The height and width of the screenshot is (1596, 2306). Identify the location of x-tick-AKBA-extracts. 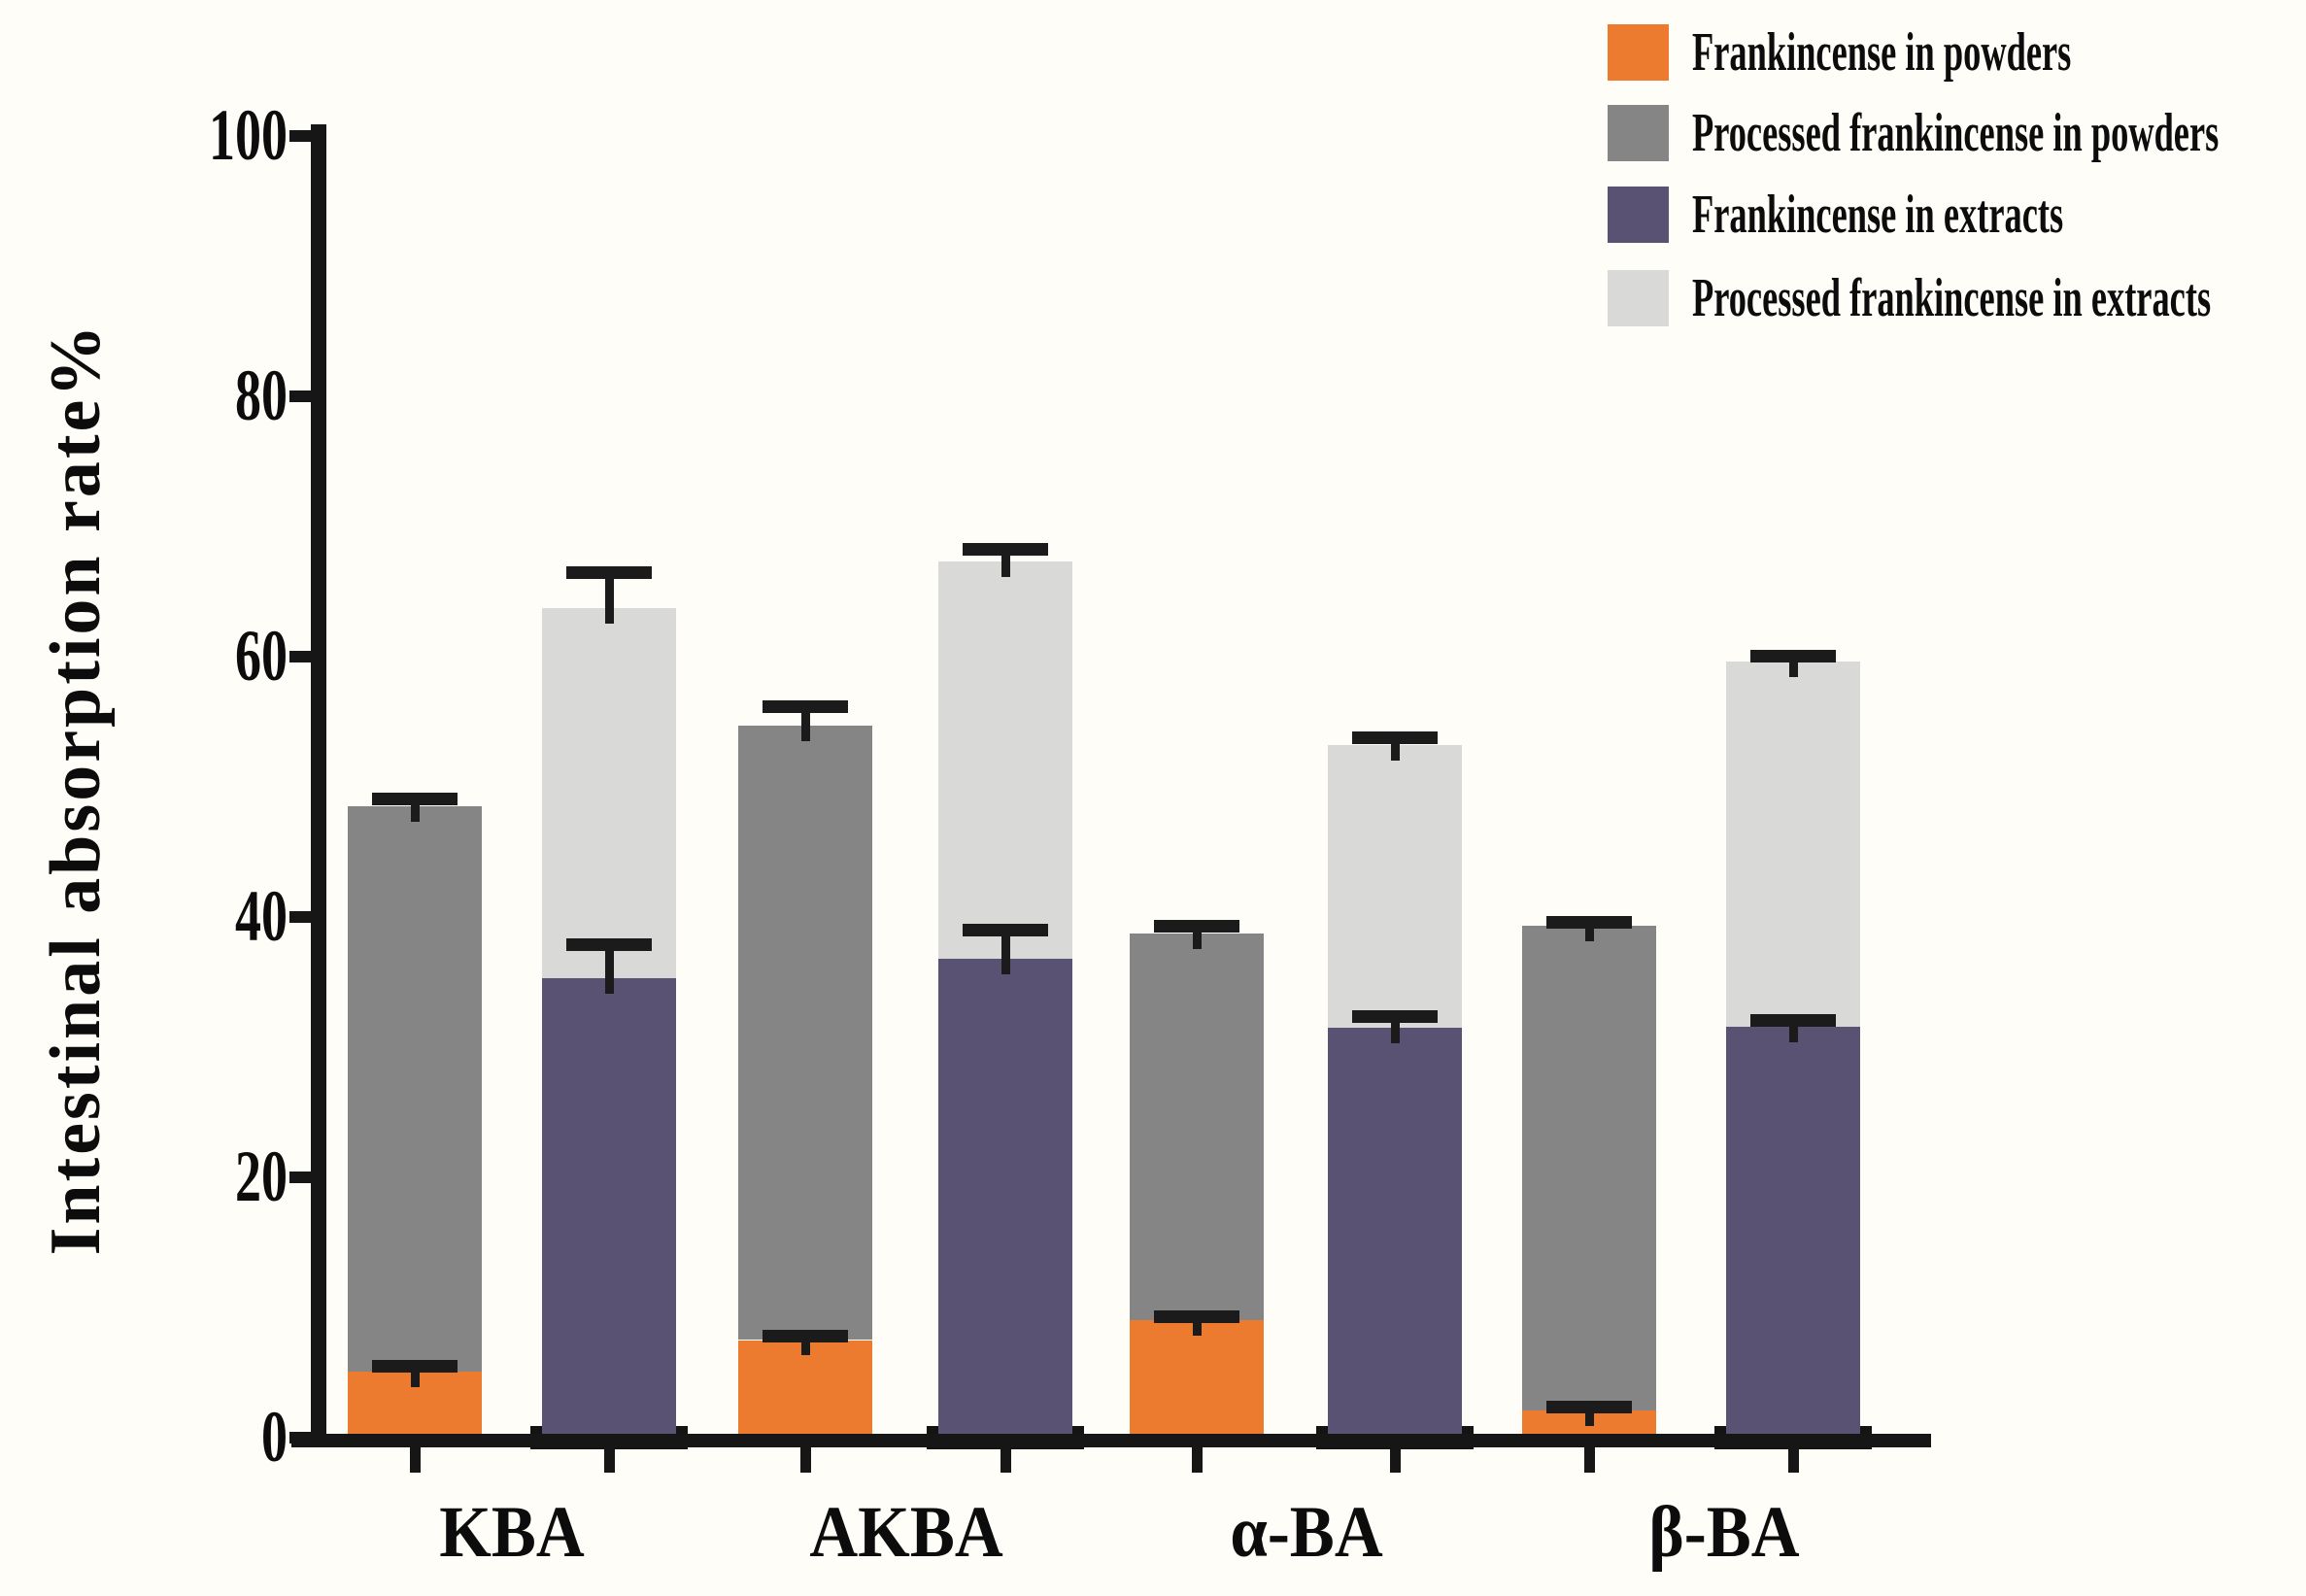
(1005, 1460).